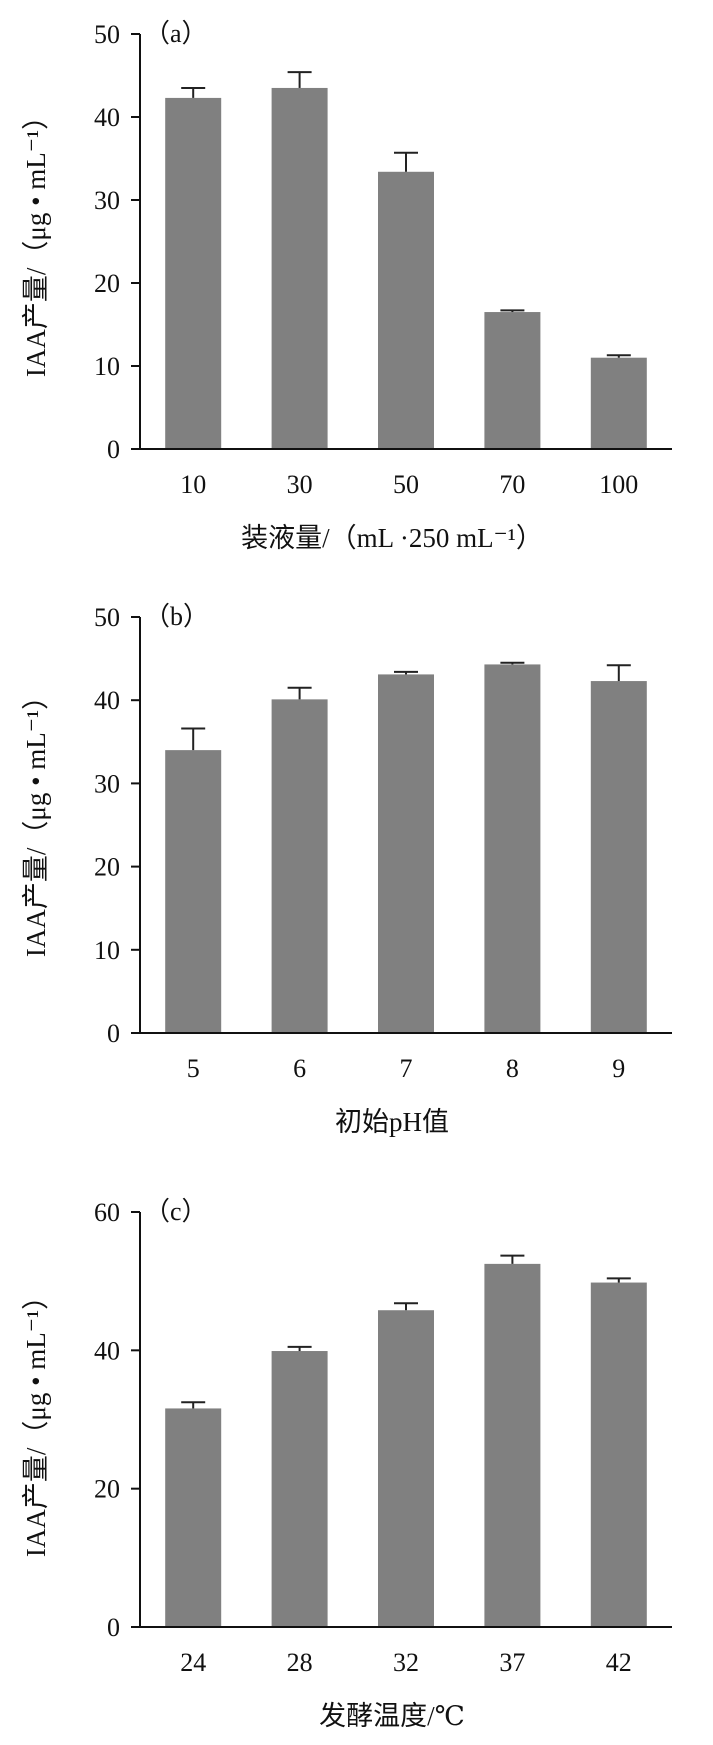 This screenshot has width=713, height=1745. Describe the element at coordinates (406, 1068) in the screenshot. I see `x-tick-label: 7` at that location.